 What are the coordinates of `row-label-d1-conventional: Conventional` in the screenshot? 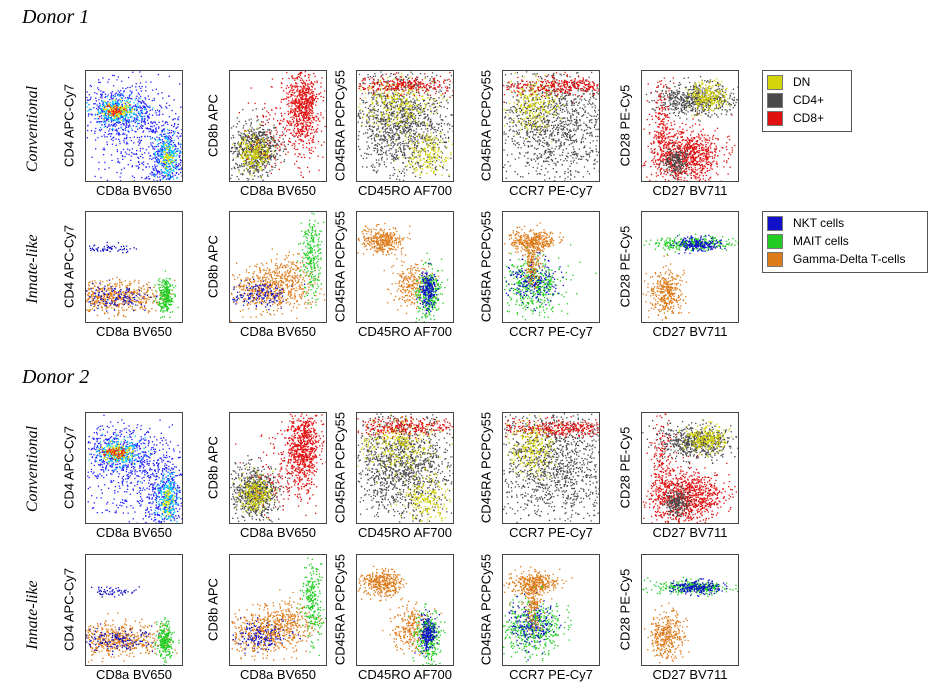 It's located at (33, 129).